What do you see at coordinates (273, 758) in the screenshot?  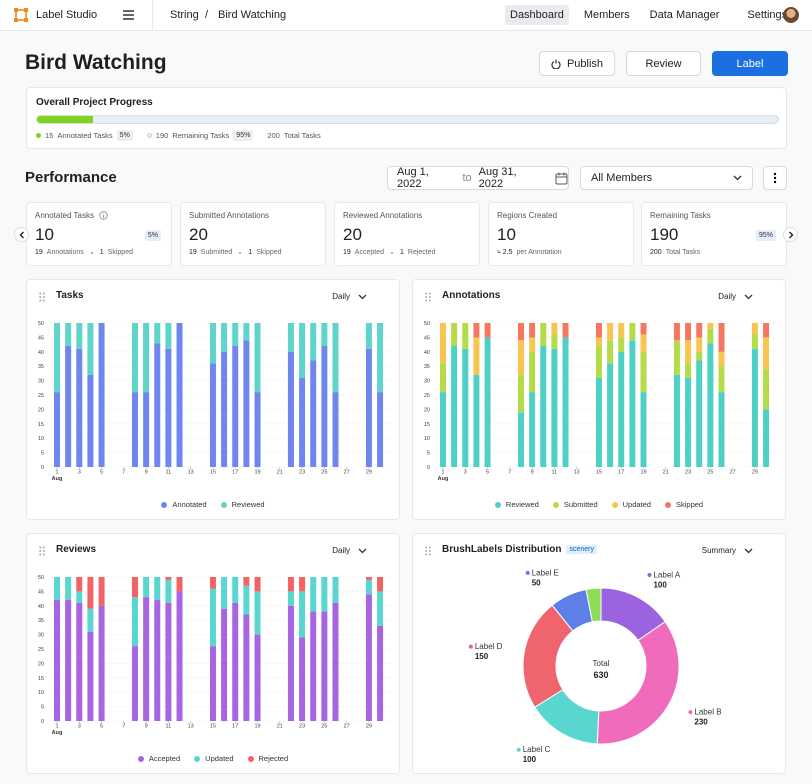 I see `legend-label: Rejected` at bounding box center [273, 758].